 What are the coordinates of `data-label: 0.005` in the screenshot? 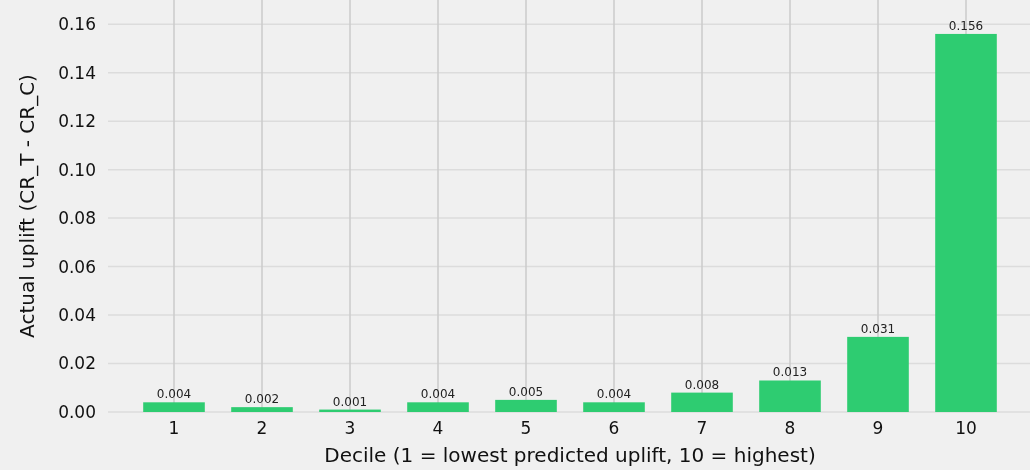 It's located at (526, 391).